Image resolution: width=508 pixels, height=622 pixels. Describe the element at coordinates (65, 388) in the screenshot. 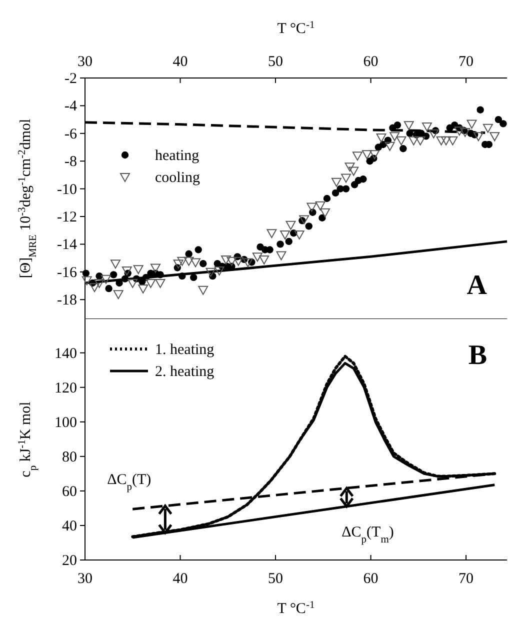

I see `y-tick-label: 120` at that location.